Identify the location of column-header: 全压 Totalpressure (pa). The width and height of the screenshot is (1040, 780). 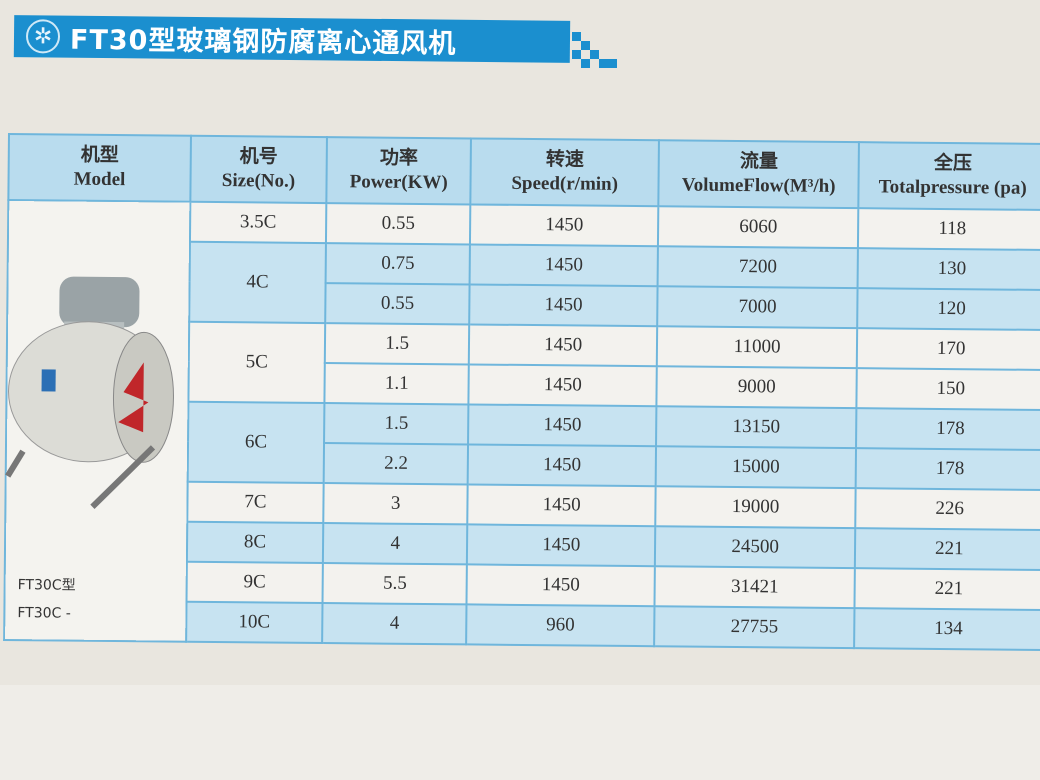
(949, 176).